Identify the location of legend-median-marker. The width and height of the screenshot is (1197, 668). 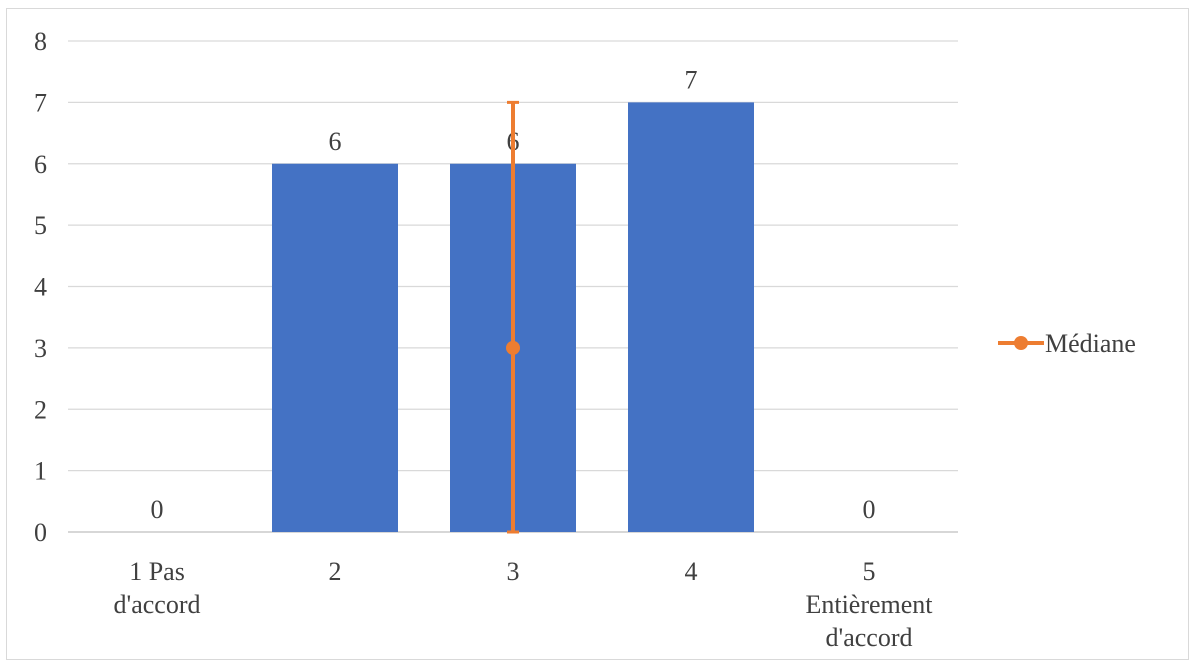
(1021, 343).